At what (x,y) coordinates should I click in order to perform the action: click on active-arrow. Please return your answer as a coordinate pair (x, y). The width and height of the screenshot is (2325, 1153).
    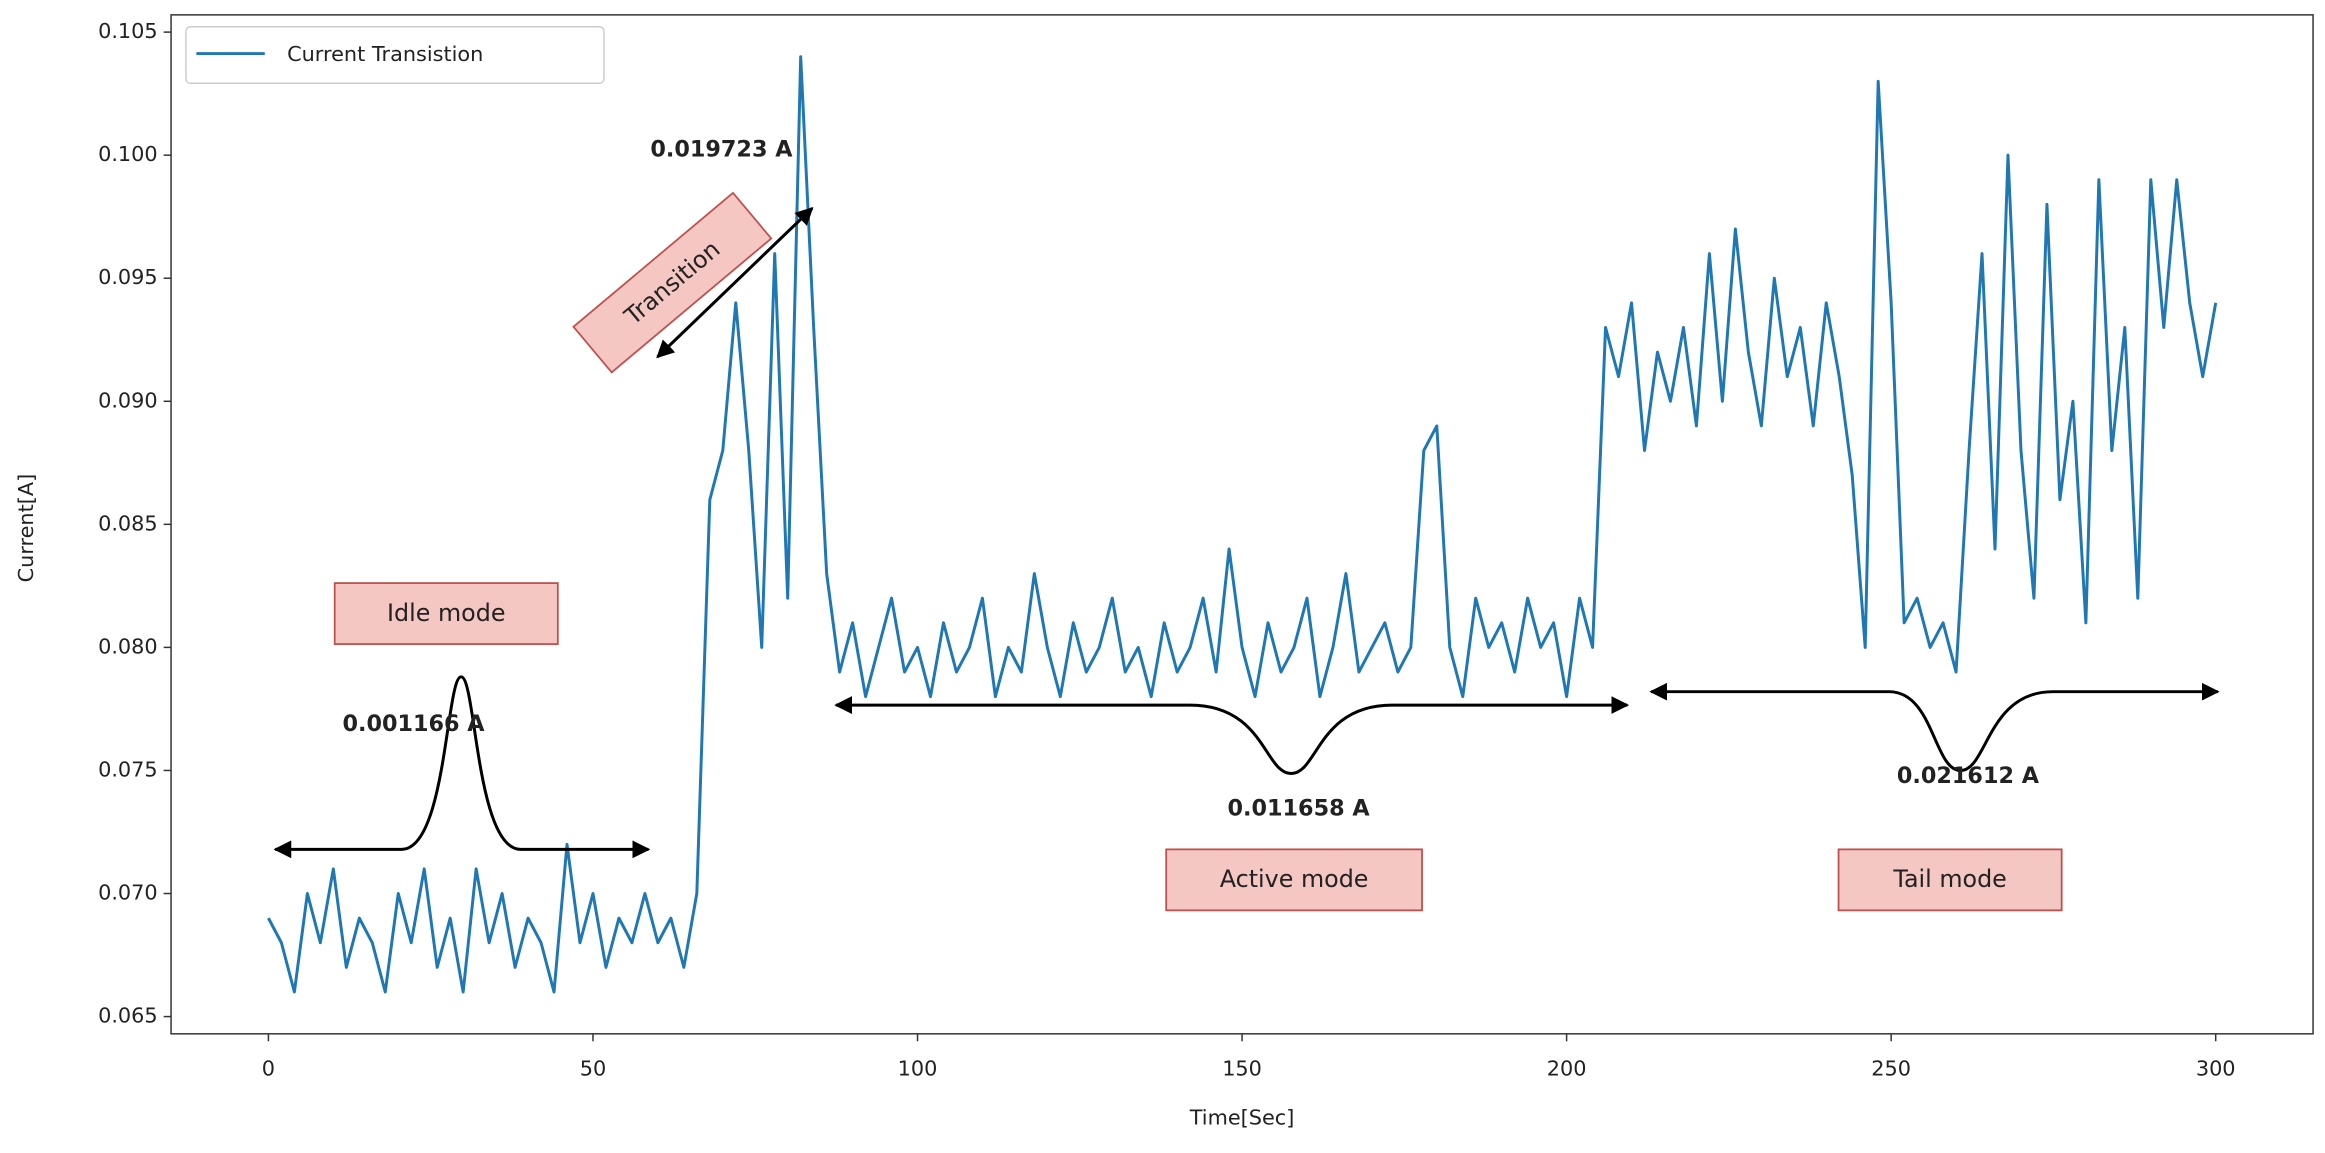
    Looking at the image, I should click on (1232, 735).